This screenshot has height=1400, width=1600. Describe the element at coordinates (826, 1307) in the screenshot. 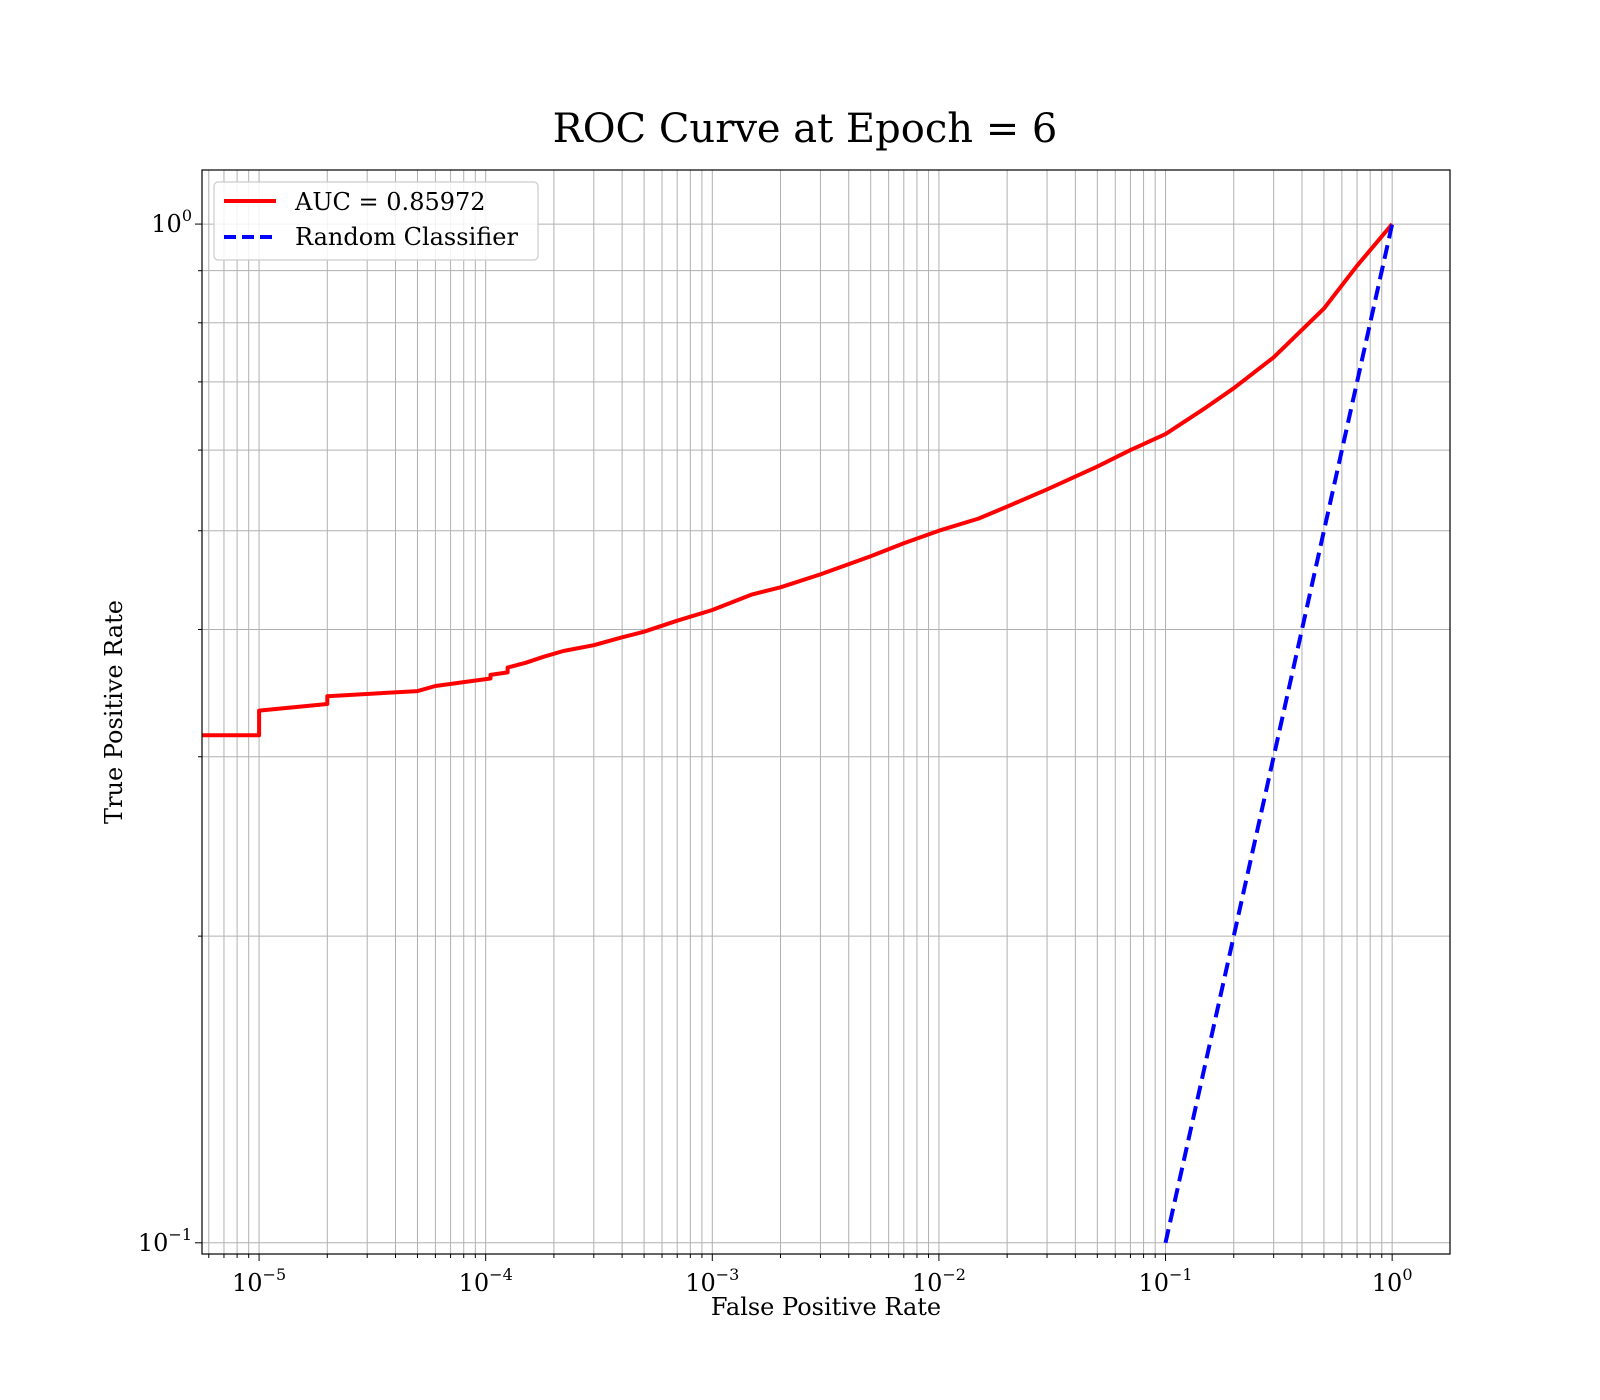

I see `x-axis-label: False Positive Rate` at that location.